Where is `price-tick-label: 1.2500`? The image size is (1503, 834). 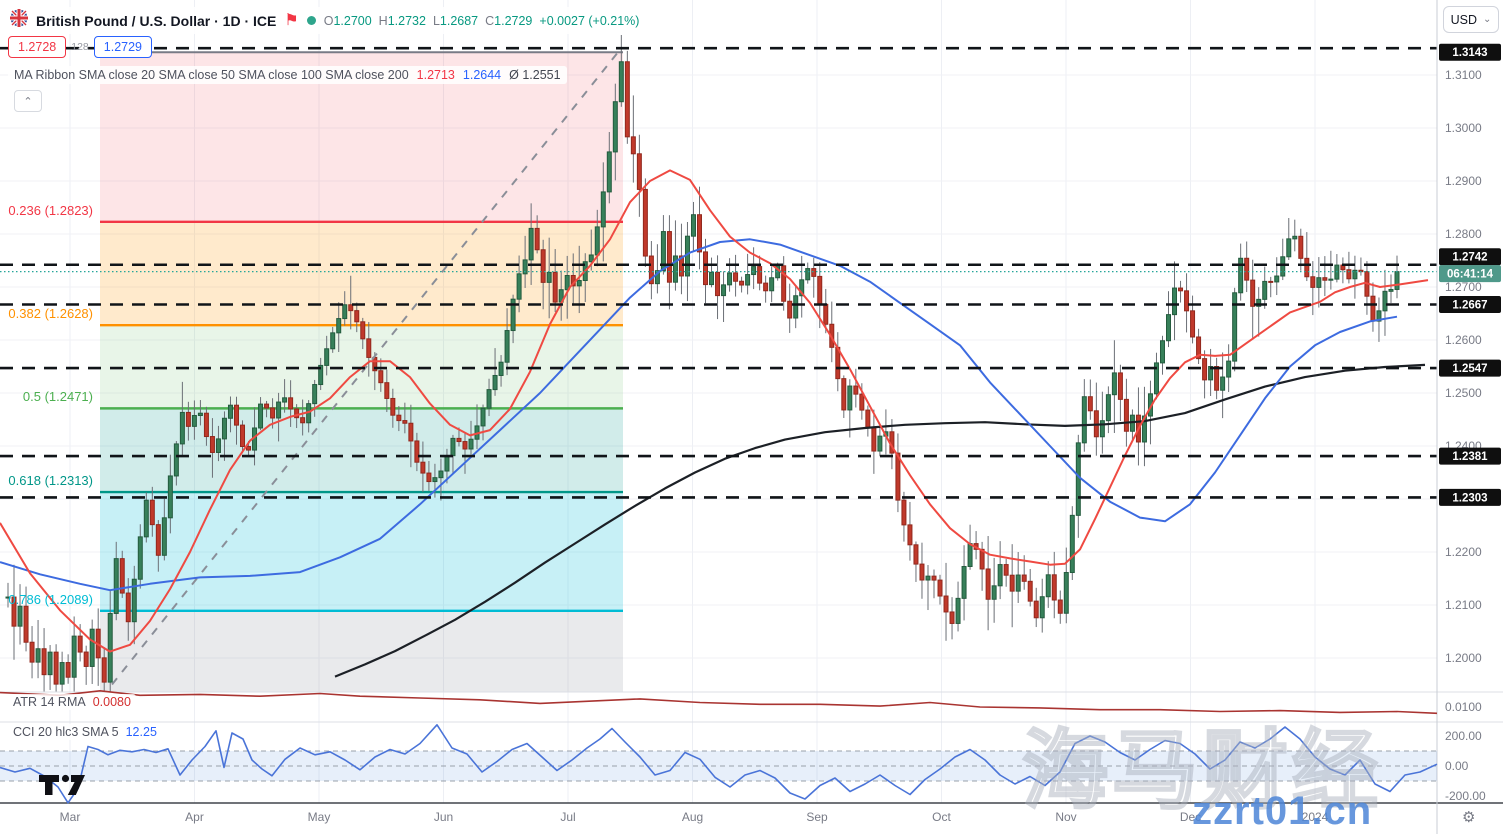
price-tick-label: 1.2500 is located at coordinates (1463, 393).